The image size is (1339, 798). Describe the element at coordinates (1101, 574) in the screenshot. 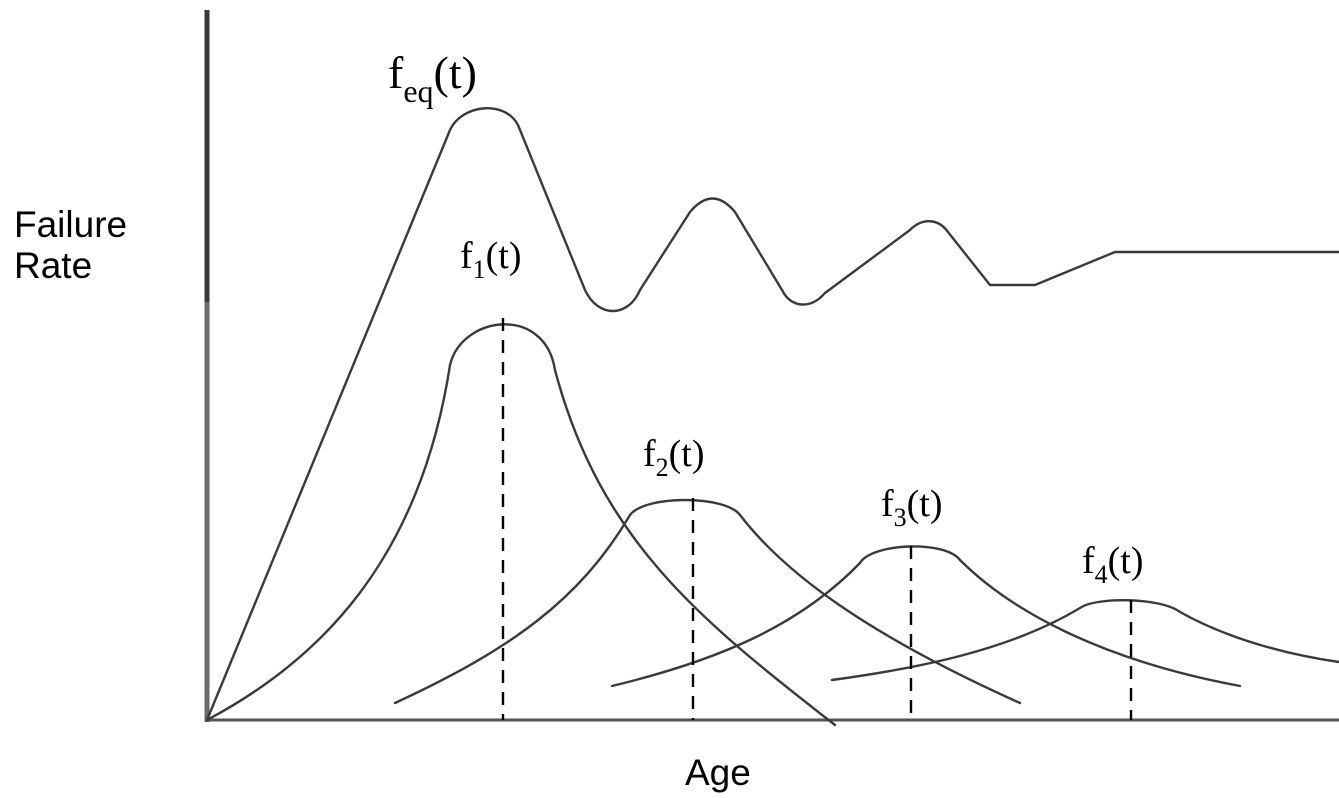

I see `label-f4-sub: 4` at that location.